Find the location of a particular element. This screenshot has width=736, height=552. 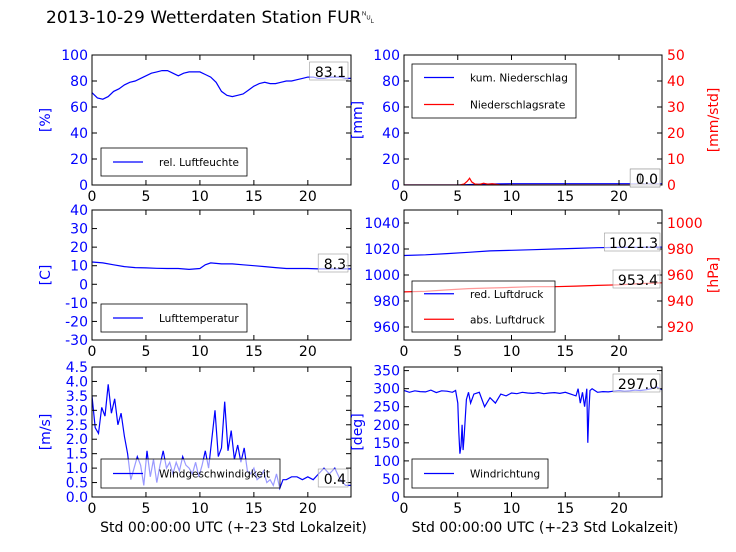

current-value-box-temperature is located at coordinates (333, 263).